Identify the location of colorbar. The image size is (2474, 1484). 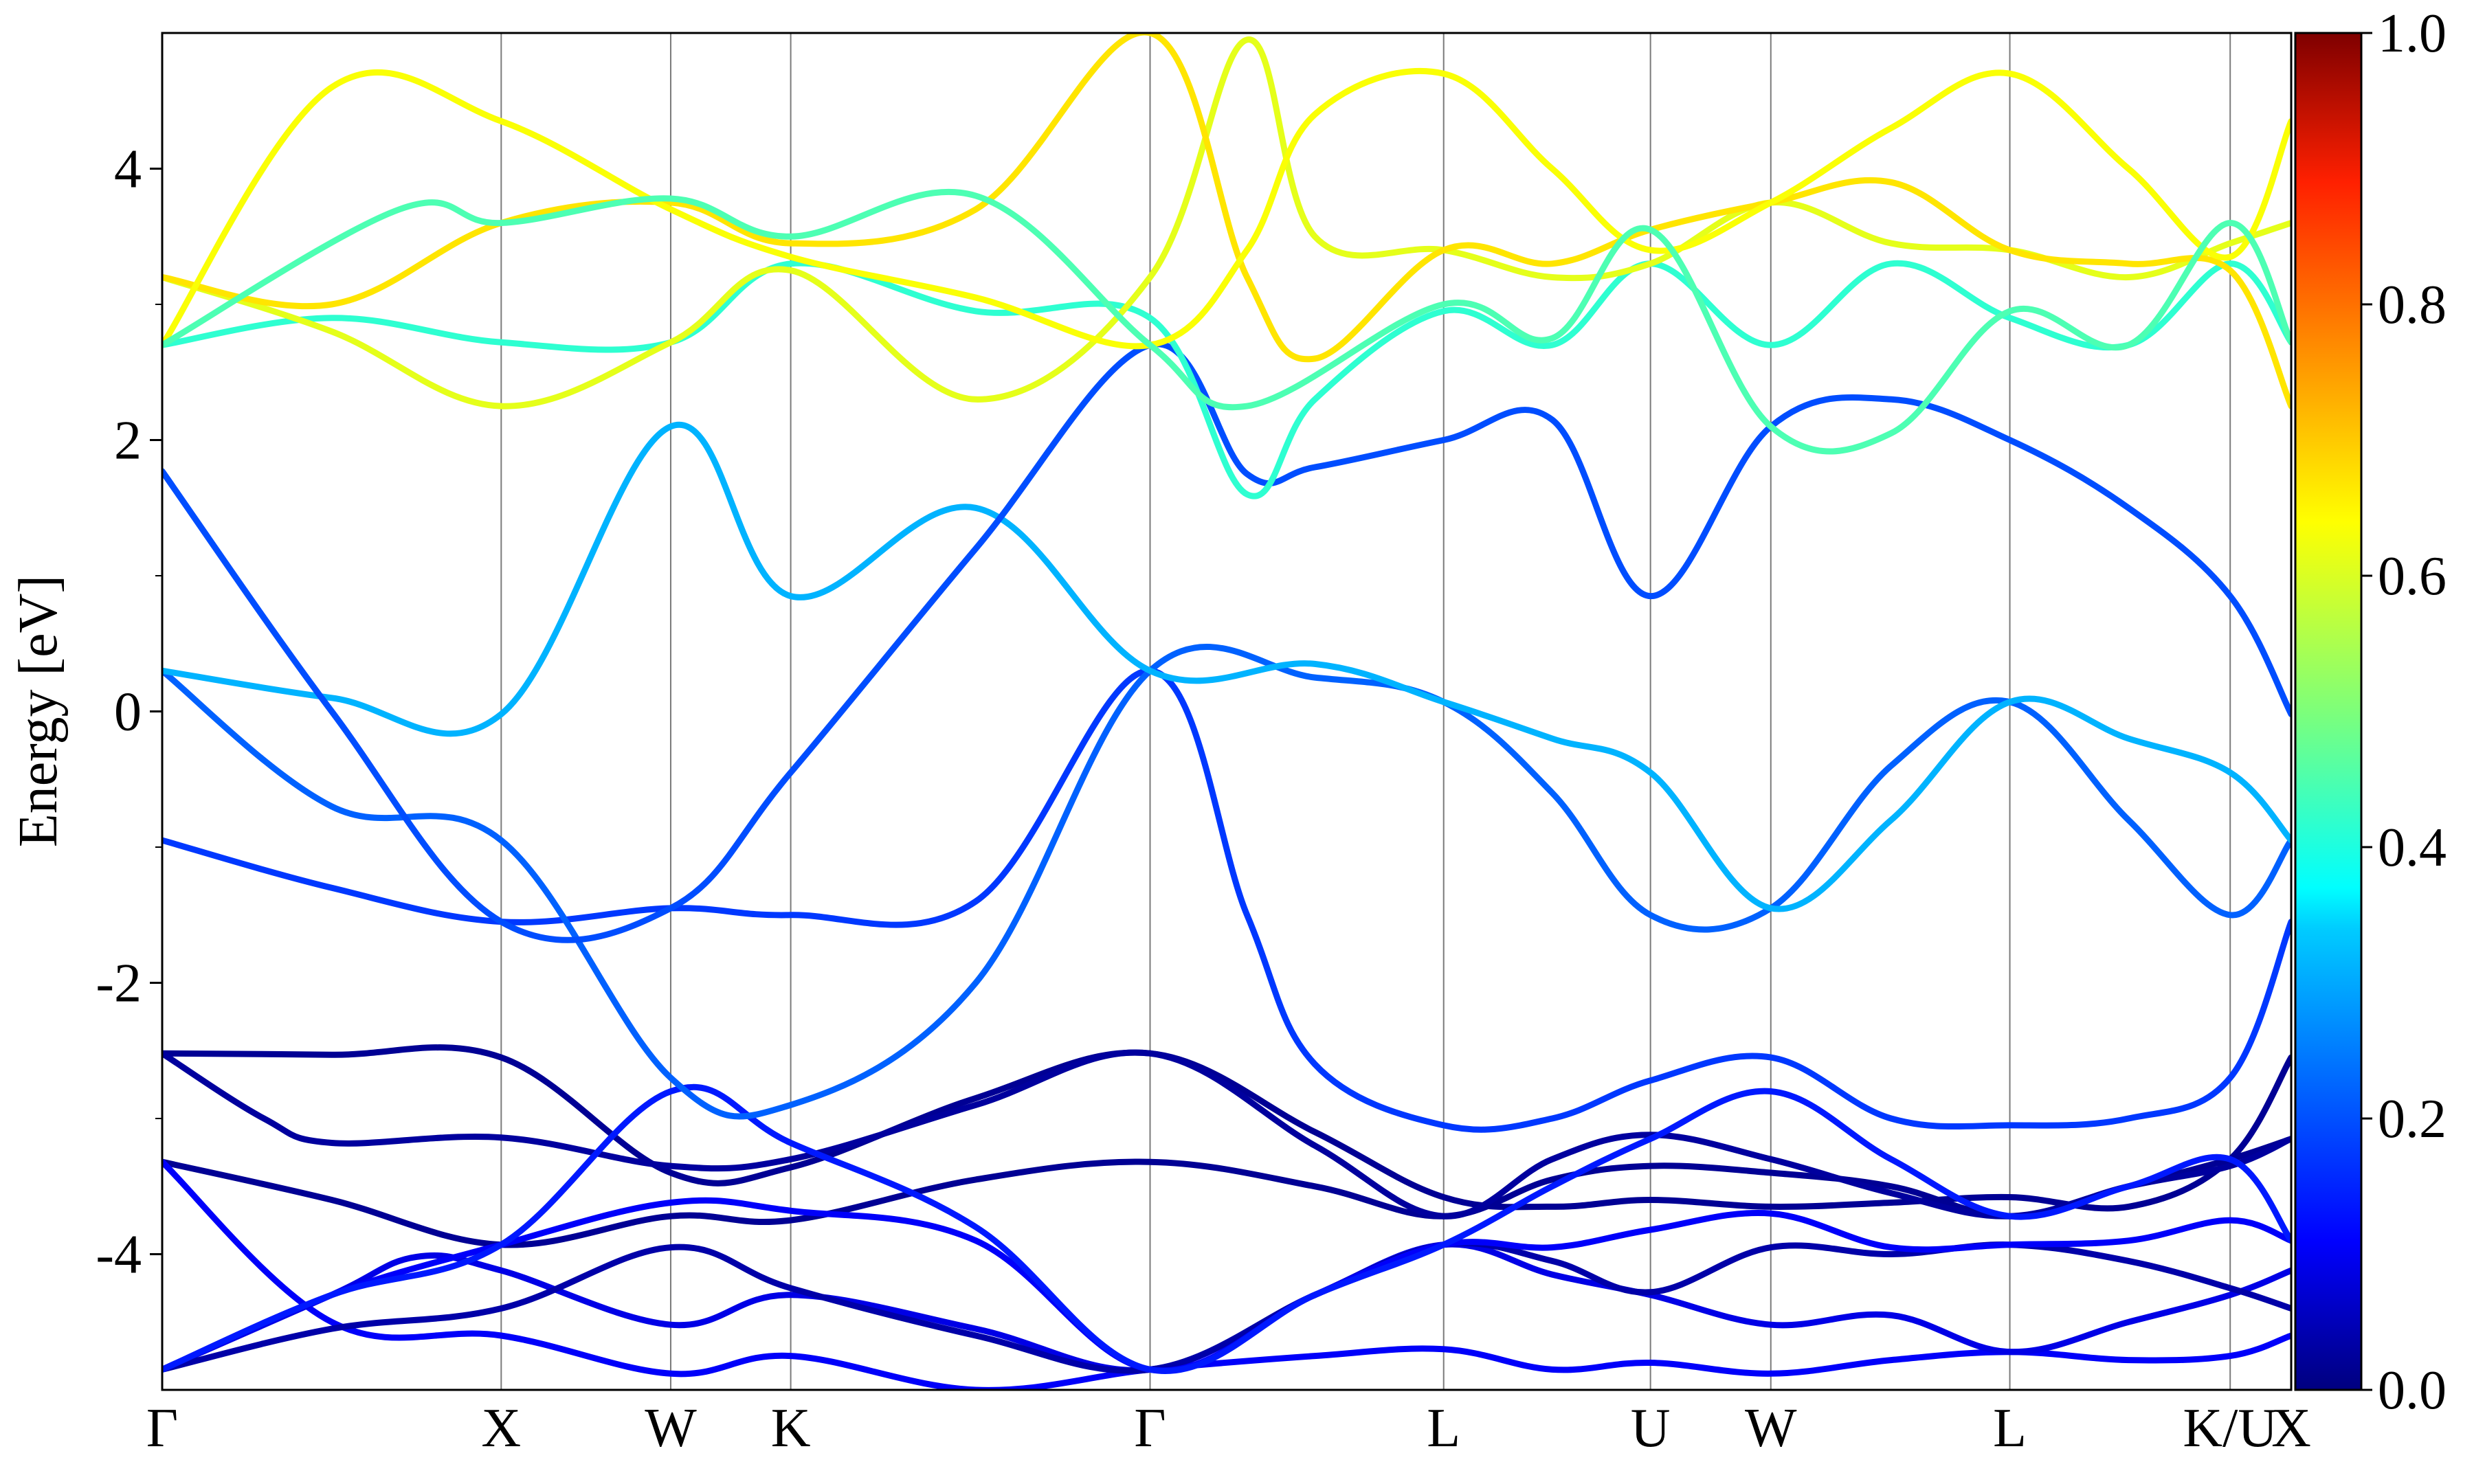
(2328, 711).